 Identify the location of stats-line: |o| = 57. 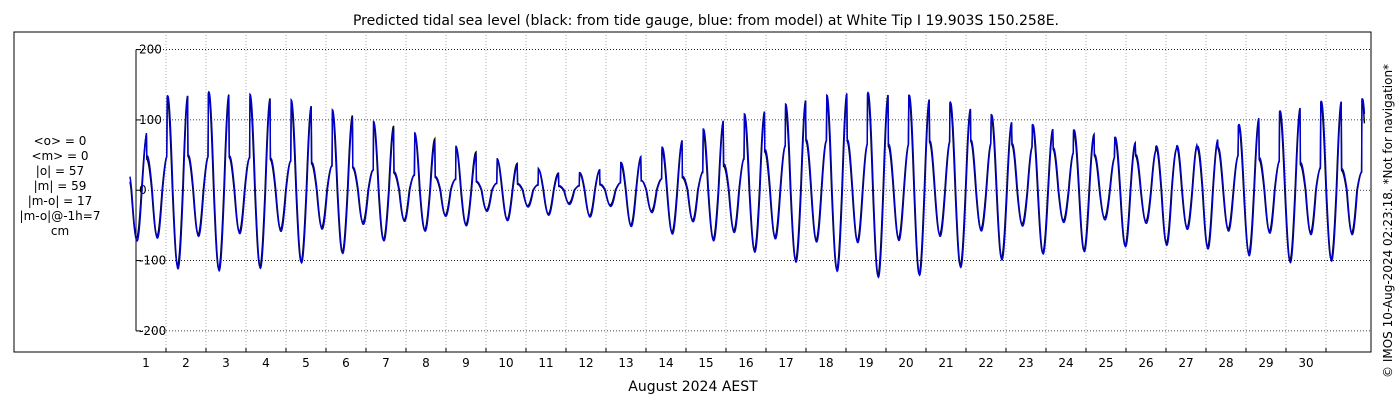
(60, 171).